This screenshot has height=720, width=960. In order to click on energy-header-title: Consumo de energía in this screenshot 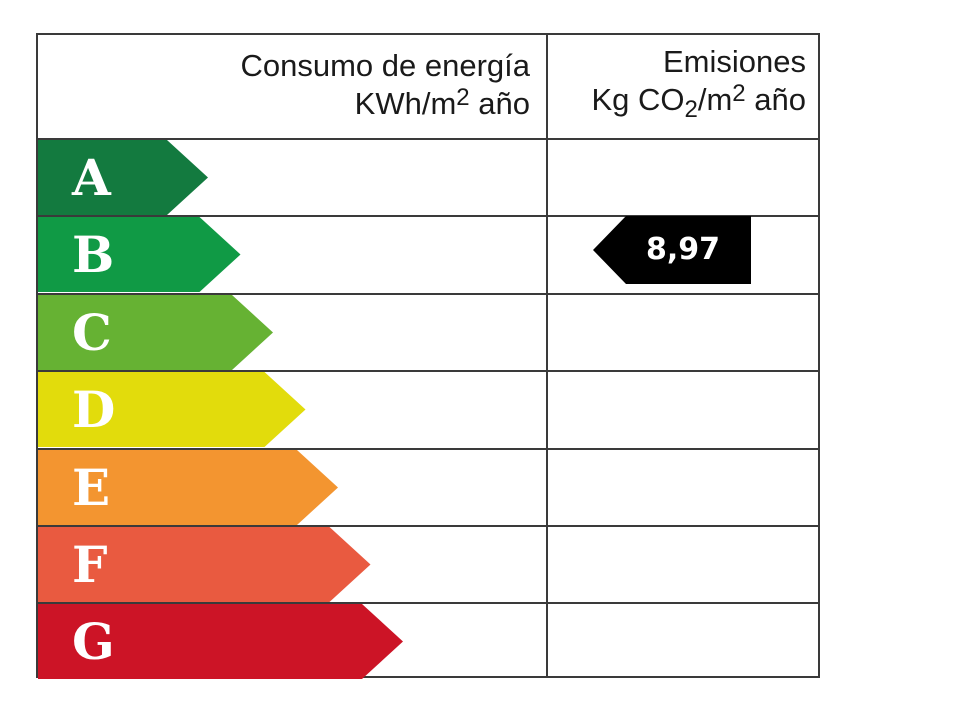, I will do `click(385, 65)`.